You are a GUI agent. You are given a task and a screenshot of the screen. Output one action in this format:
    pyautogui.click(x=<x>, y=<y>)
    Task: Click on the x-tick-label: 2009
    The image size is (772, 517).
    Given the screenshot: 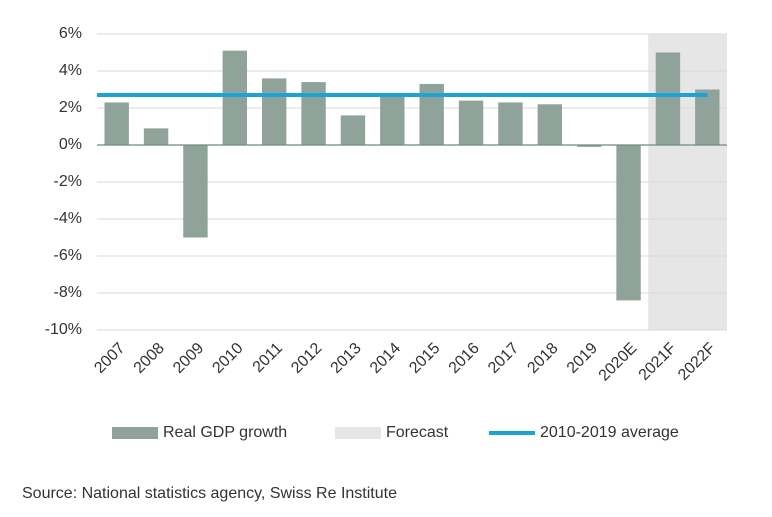 What is the action you would take?
    pyautogui.click(x=188, y=358)
    